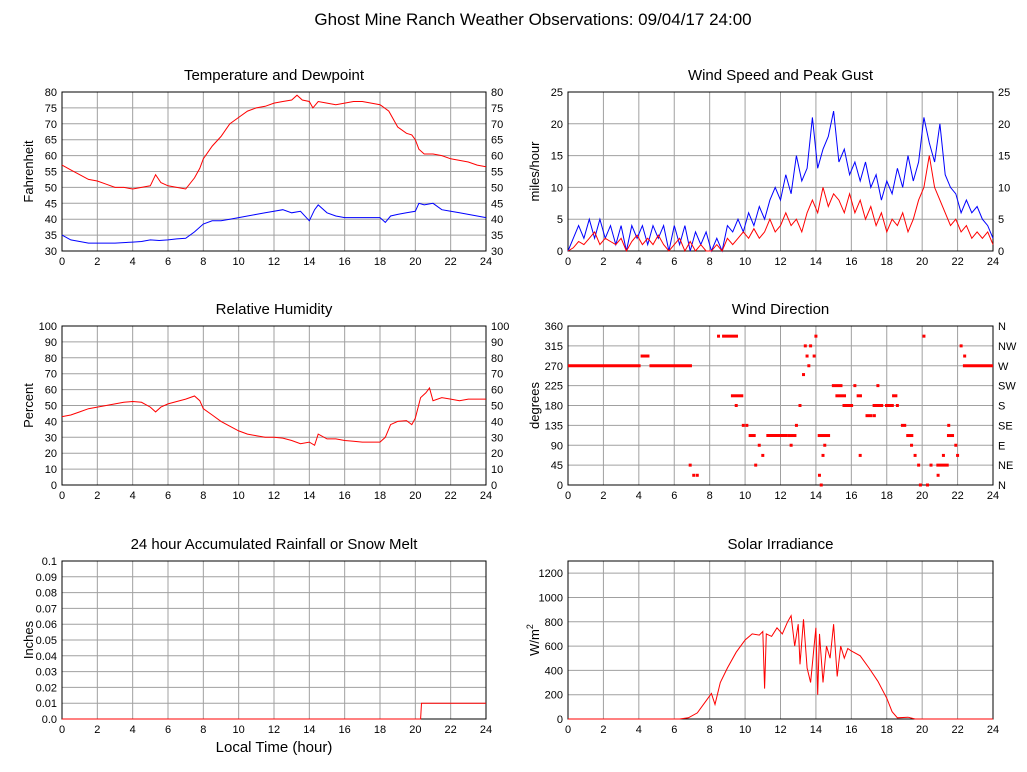 The width and height of the screenshot is (1027, 772). I want to click on winddir-y-tick: 225, so click(554, 387).